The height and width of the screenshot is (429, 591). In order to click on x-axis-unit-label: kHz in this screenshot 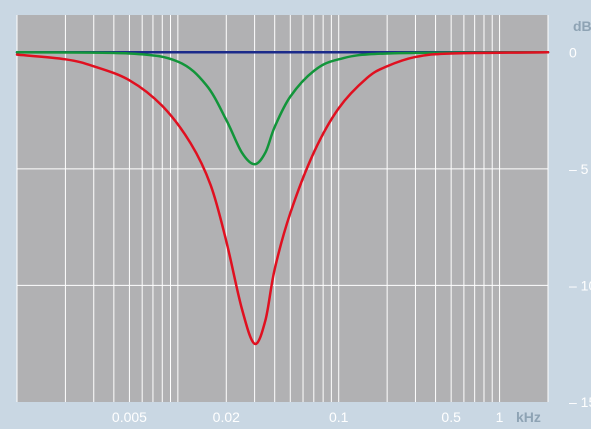, I will do `click(528, 417)`.